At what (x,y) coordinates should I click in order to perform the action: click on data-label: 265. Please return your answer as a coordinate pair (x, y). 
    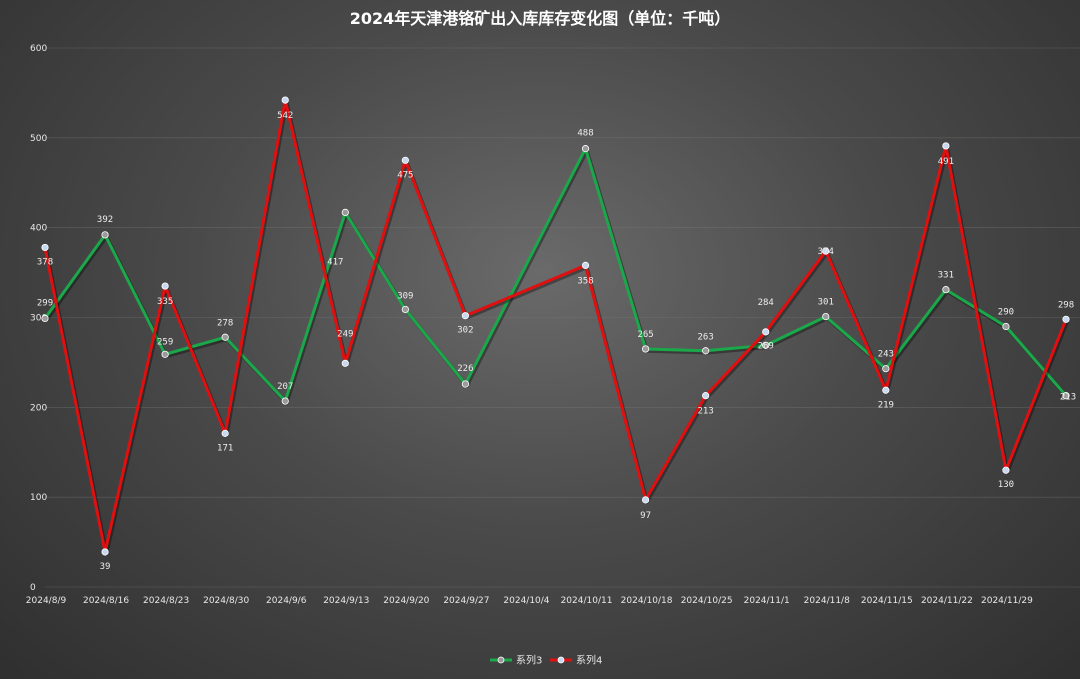
    Looking at the image, I should click on (645, 335).